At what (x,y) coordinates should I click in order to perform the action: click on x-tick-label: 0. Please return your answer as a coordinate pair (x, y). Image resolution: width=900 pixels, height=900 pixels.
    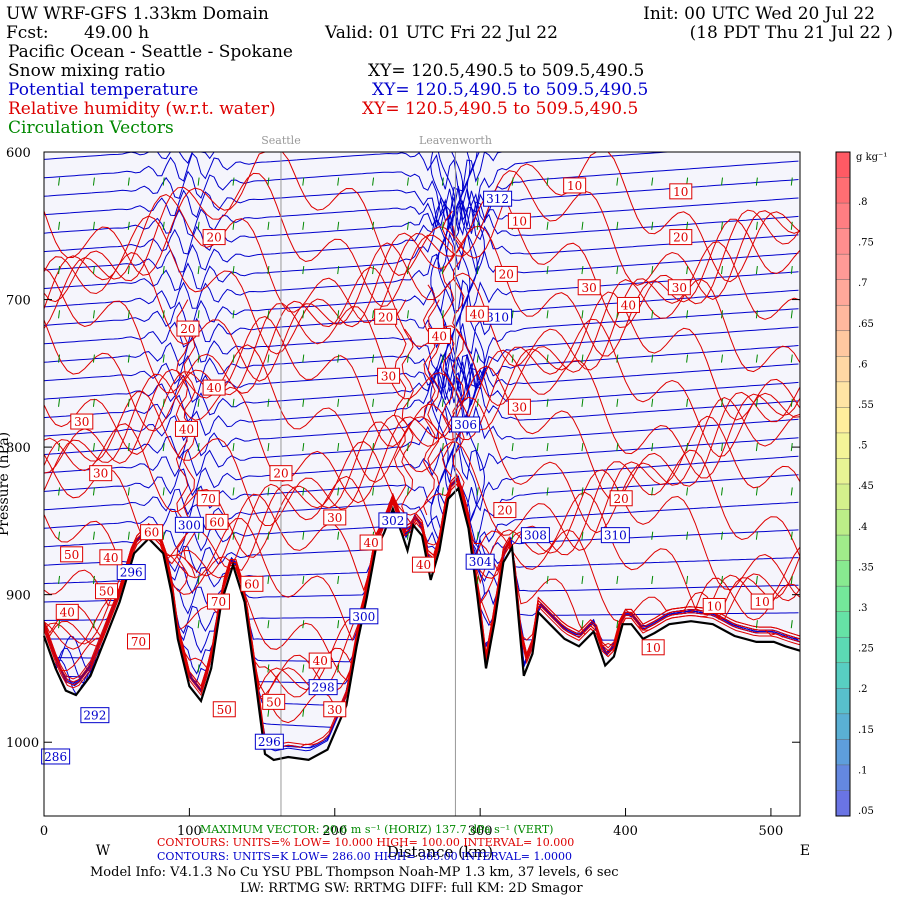
    Looking at the image, I should click on (44, 831).